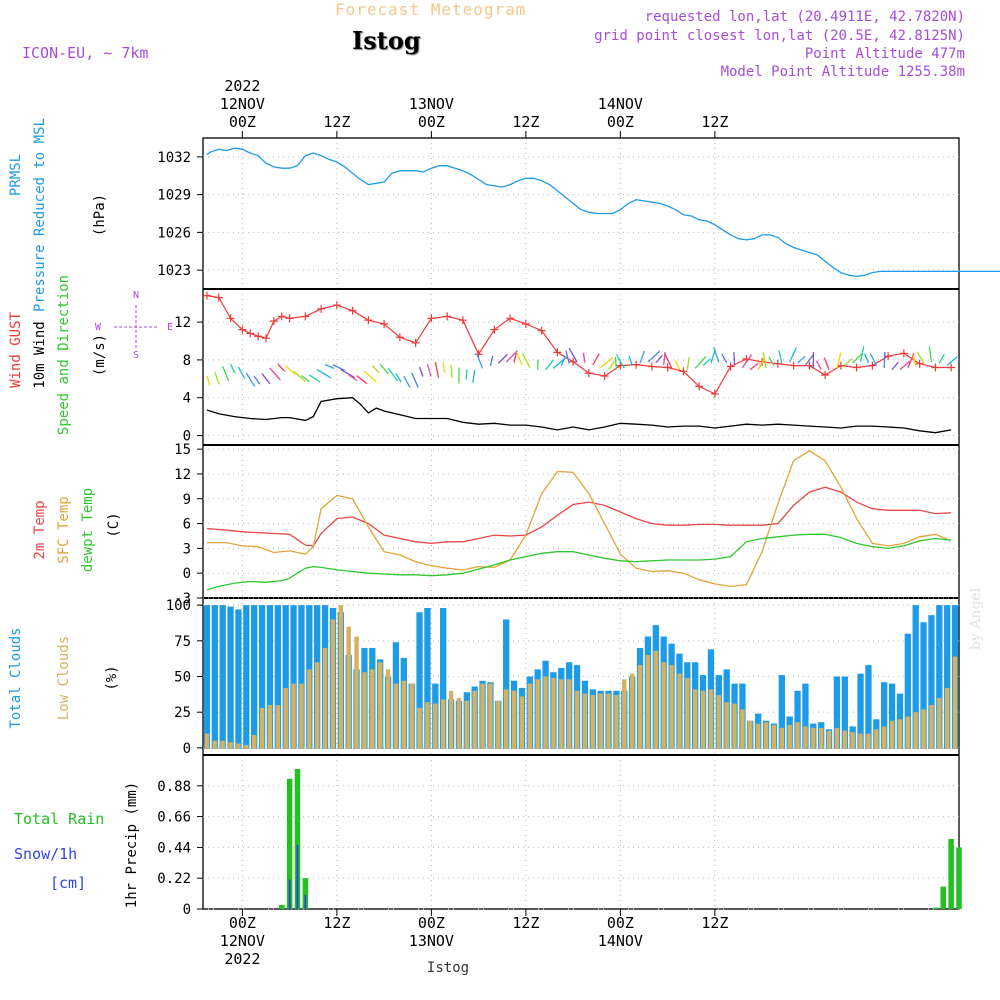 Image resolution: width=1000 pixels, height=1000 pixels. What do you see at coordinates (174, 787) in the screenshot?
I see `y-tick-label: 0.88` at bounding box center [174, 787].